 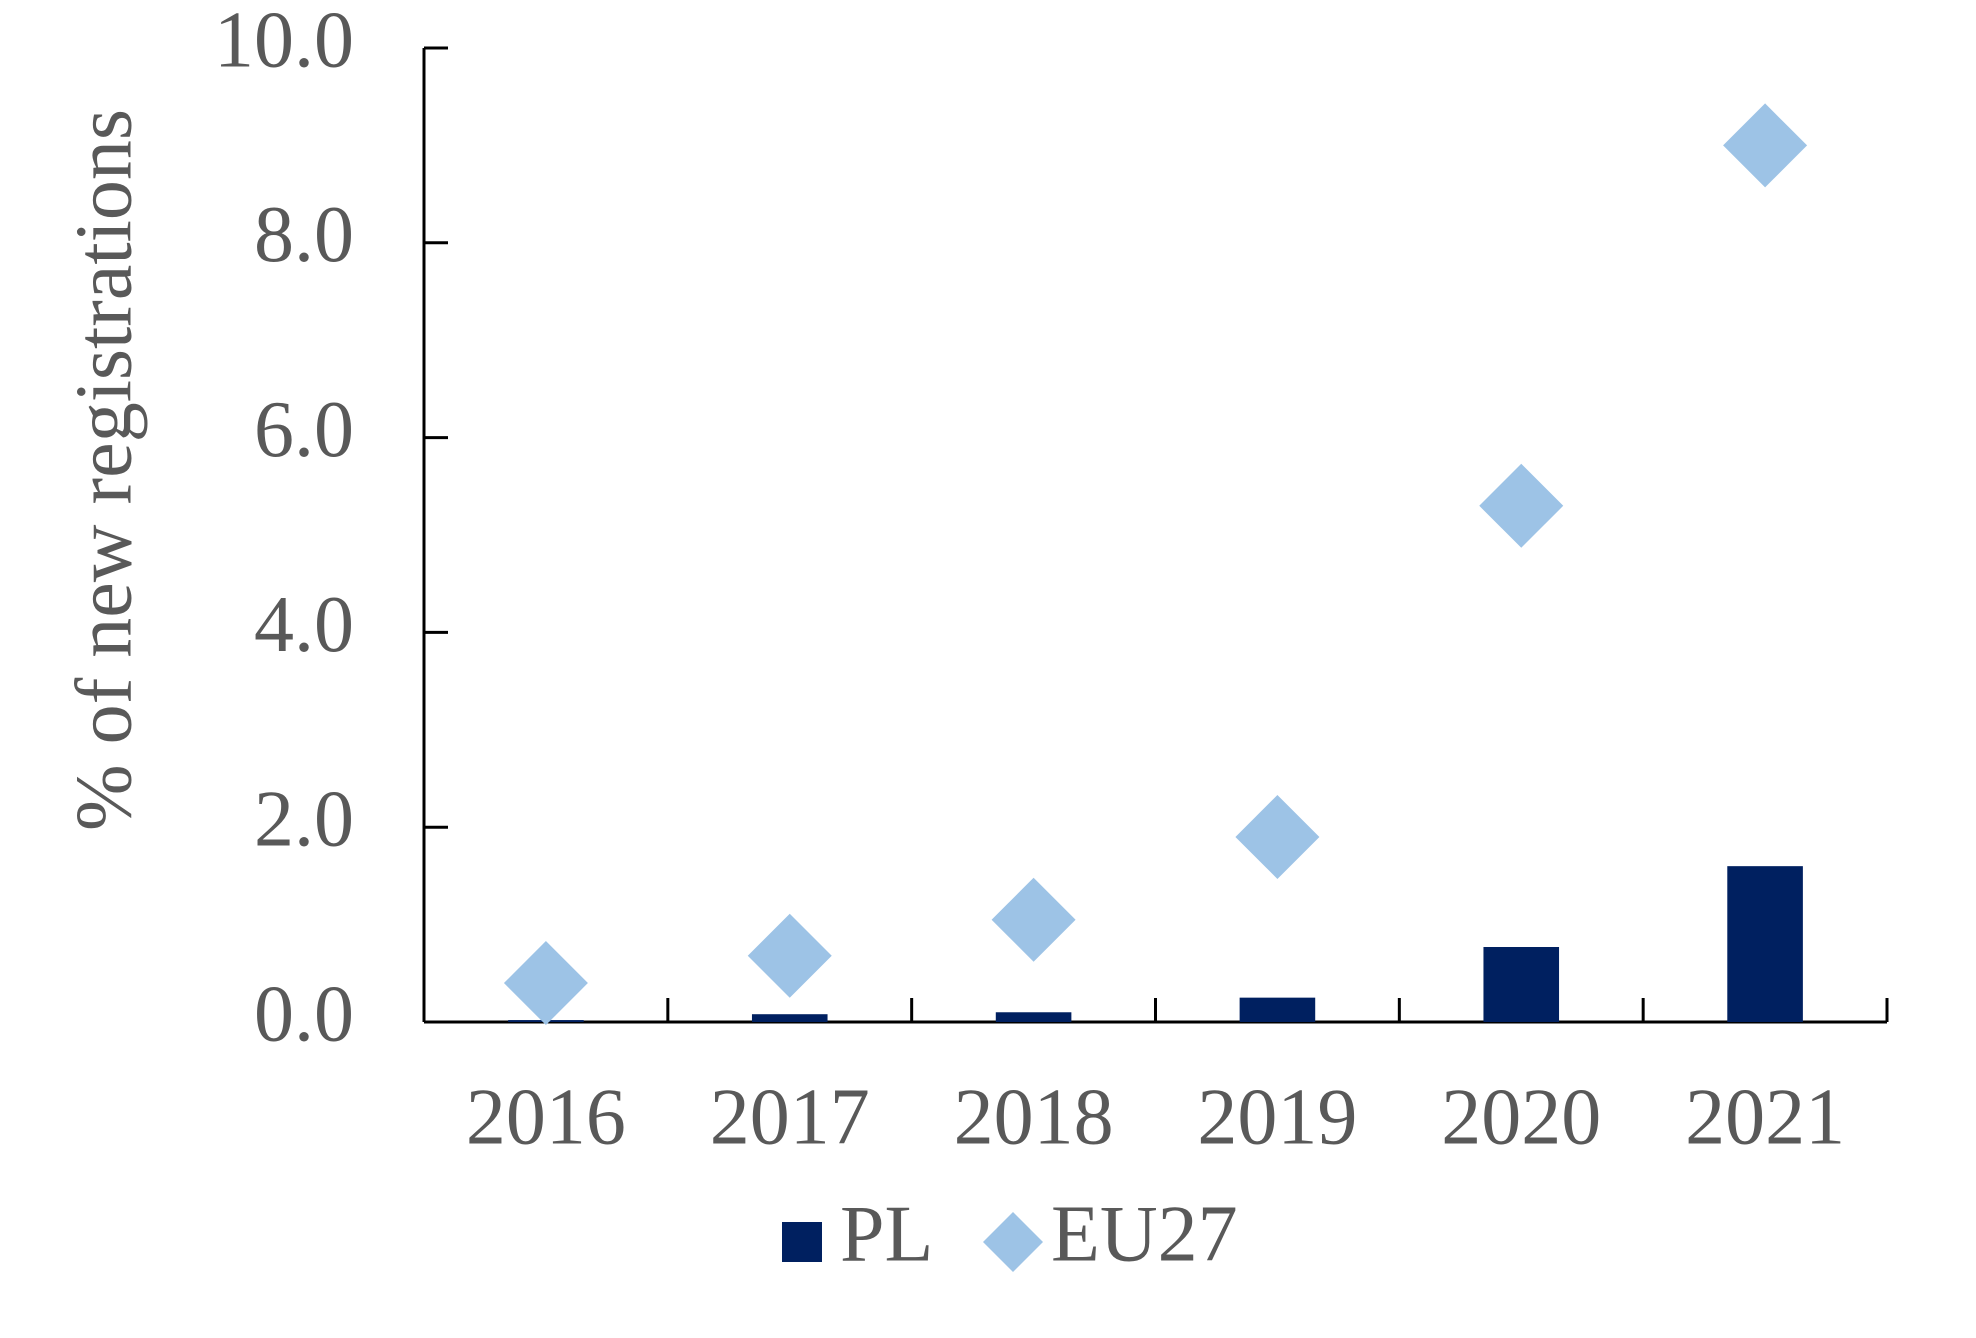 I want to click on x-tick-label: 2017, so click(x=790, y=1117).